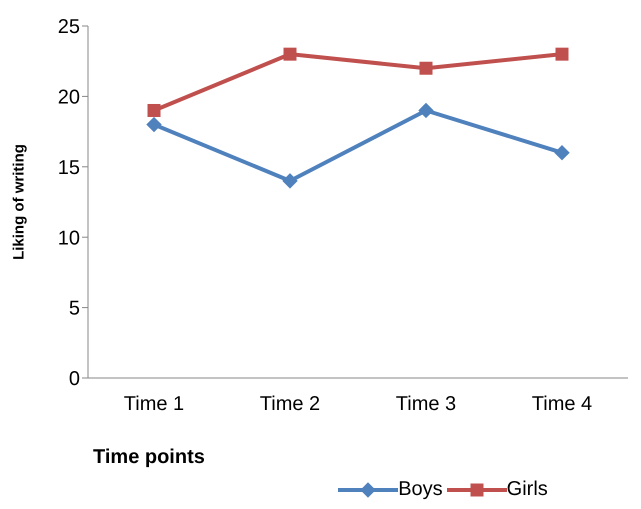 This screenshot has height=509, width=641. Describe the element at coordinates (290, 404) in the screenshot. I see `x-tick-label: Time 2` at that location.